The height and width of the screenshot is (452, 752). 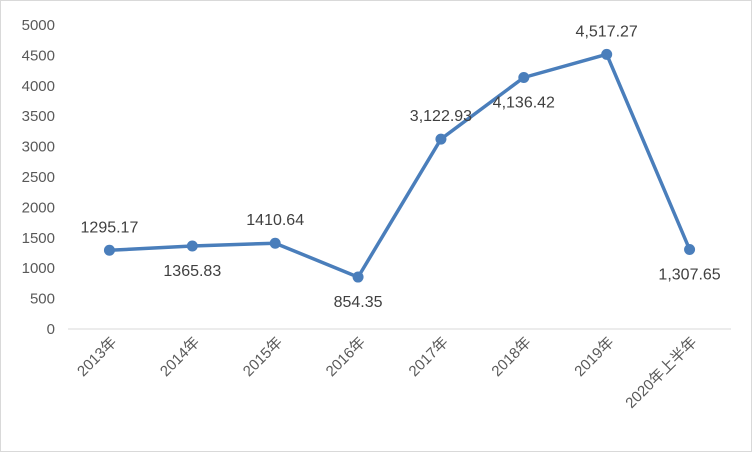 I want to click on data-label: 1410.64, so click(x=275, y=220).